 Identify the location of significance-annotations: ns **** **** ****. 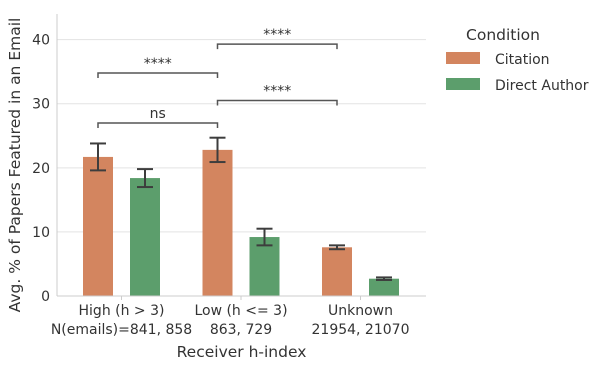
(217, 77).